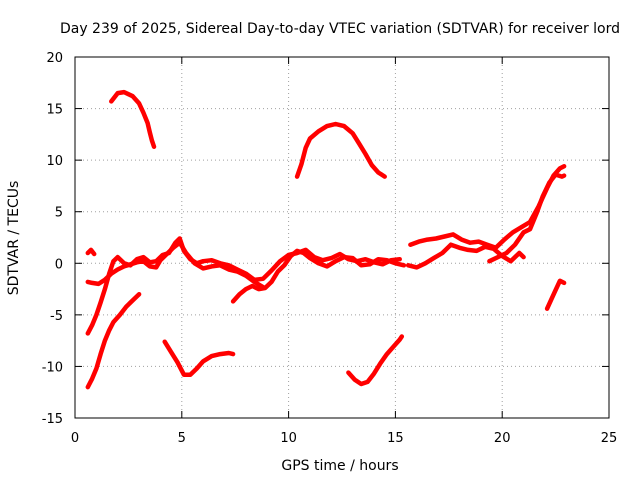 The image size is (640, 480). What do you see at coordinates (75, 438) in the screenshot?
I see `x-tick-label: 0` at bounding box center [75, 438].